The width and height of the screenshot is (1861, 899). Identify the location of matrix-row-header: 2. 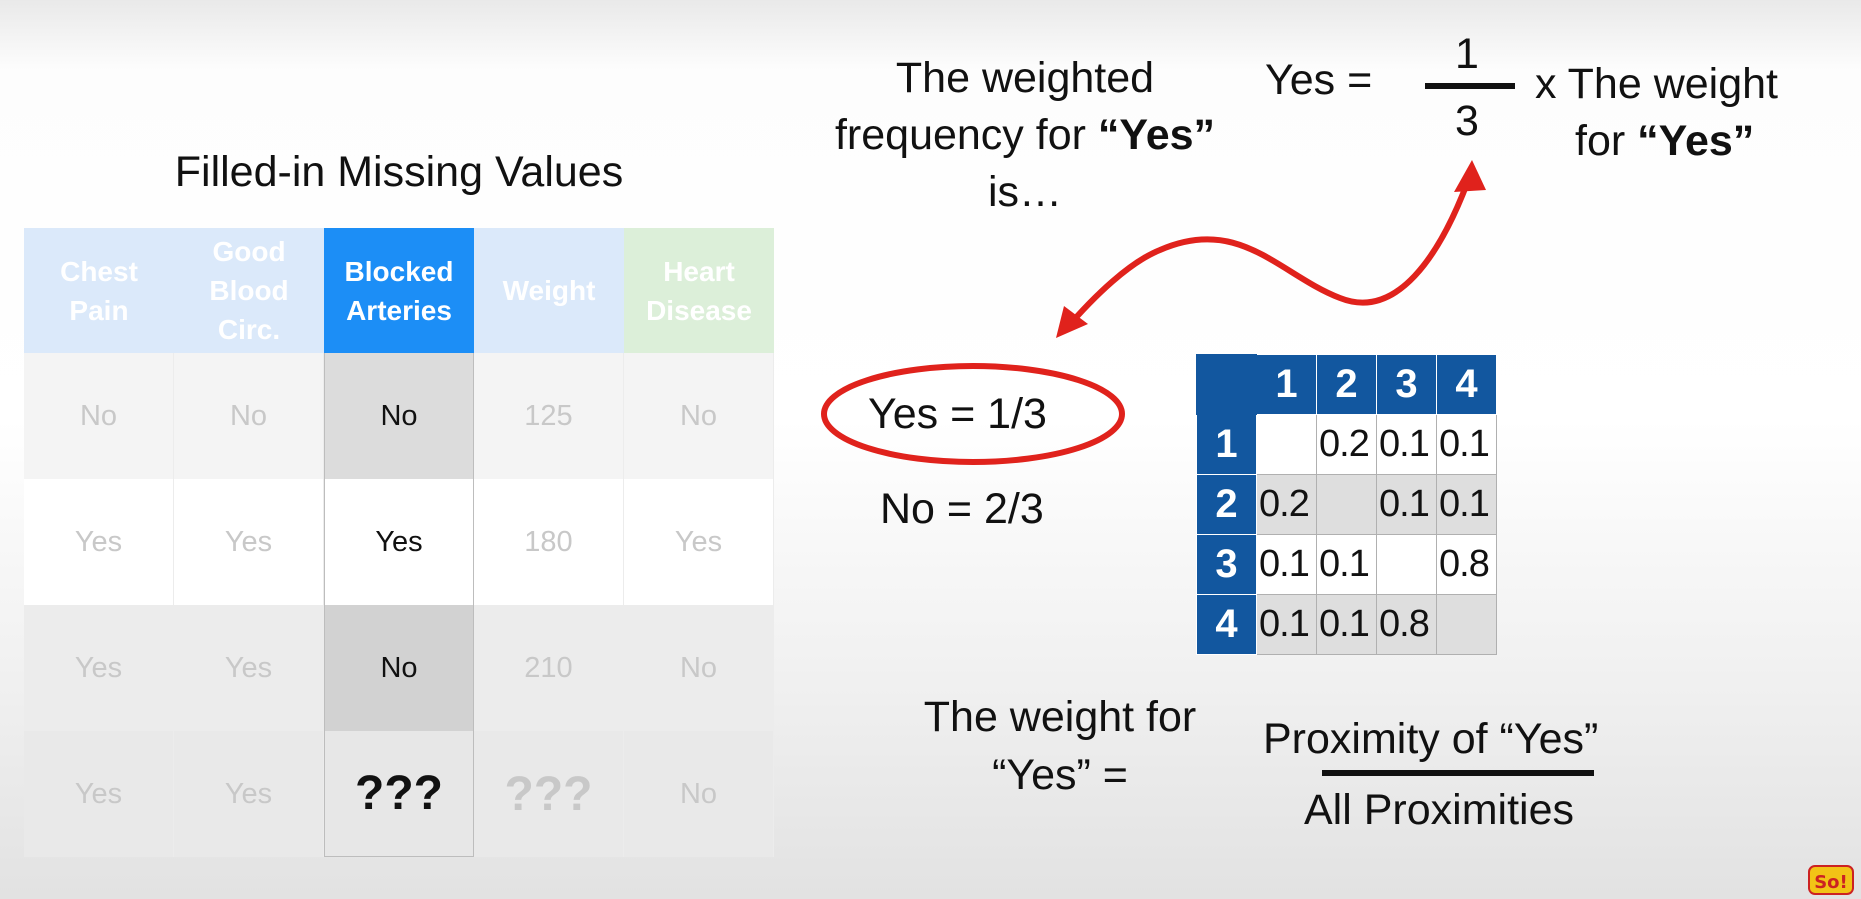
(1226, 504).